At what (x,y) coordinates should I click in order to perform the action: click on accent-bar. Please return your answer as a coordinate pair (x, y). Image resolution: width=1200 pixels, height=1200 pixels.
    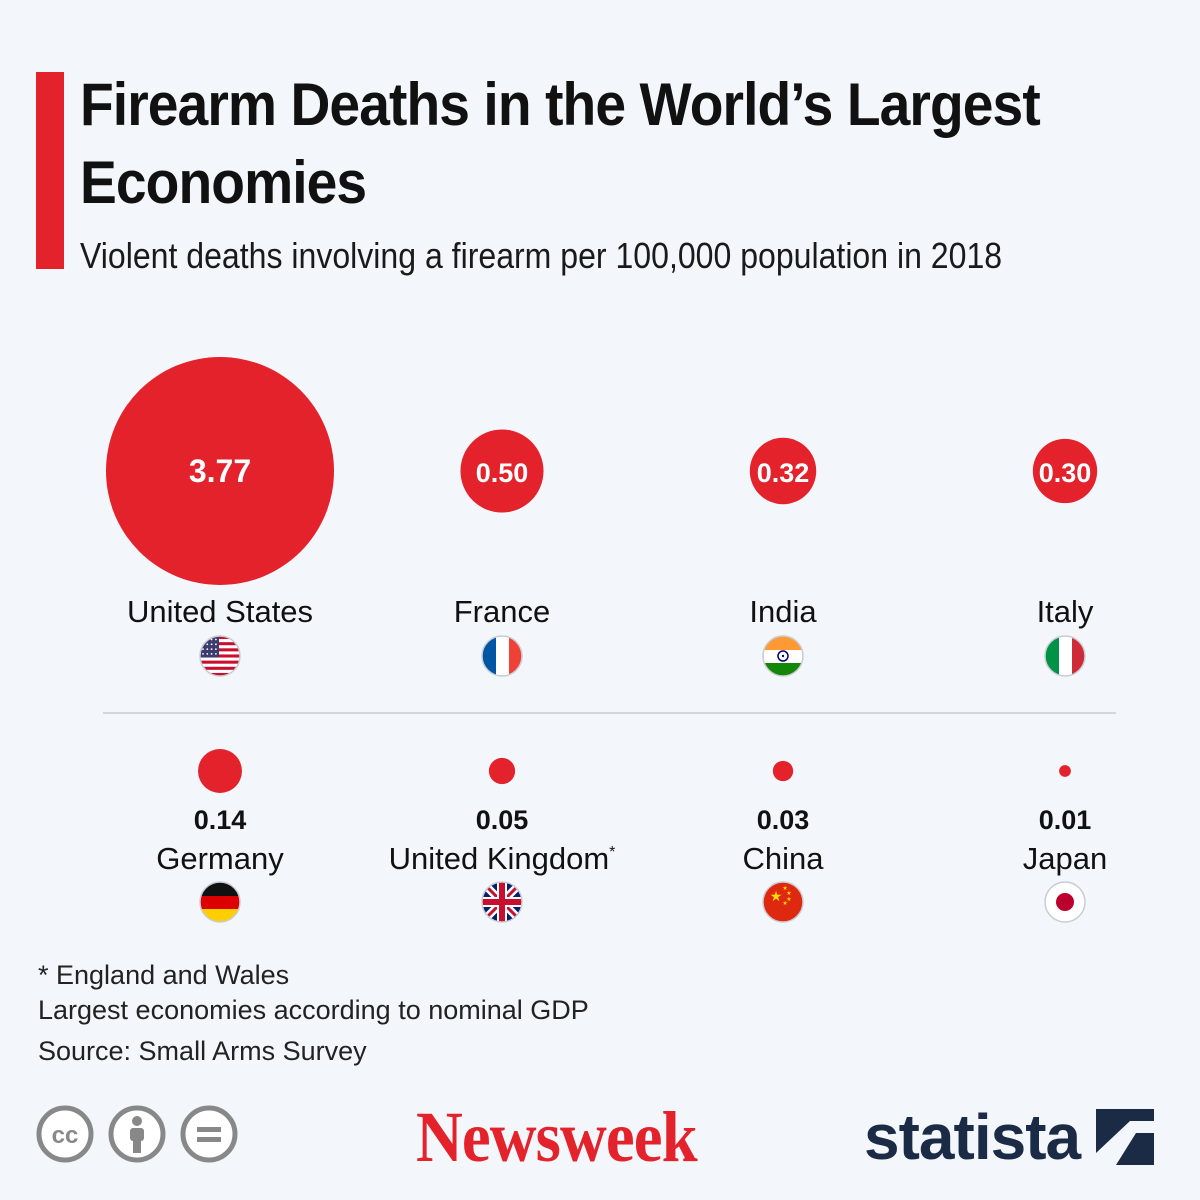
    Looking at the image, I should click on (50, 170).